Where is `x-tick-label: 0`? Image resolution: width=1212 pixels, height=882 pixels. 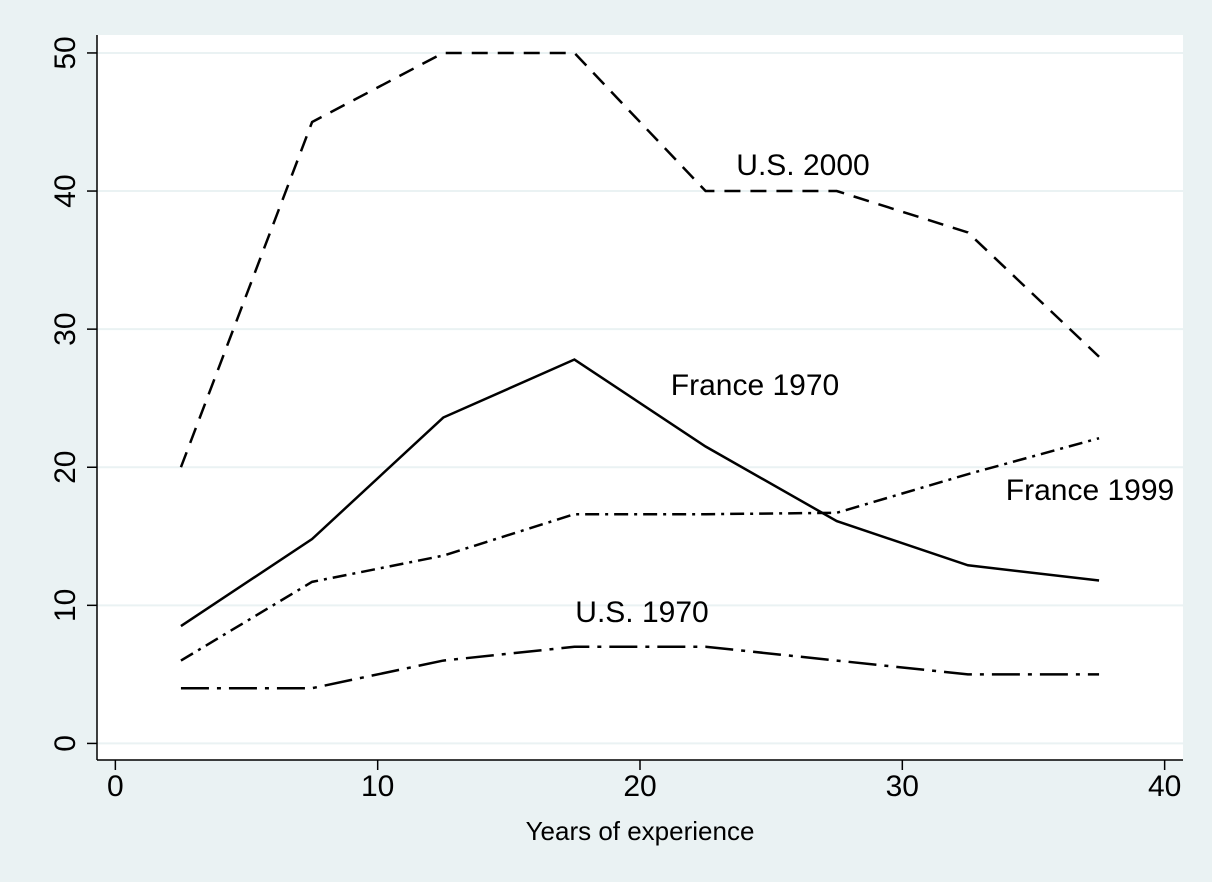
x-tick-label: 0 is located at coordinates (115, 786).